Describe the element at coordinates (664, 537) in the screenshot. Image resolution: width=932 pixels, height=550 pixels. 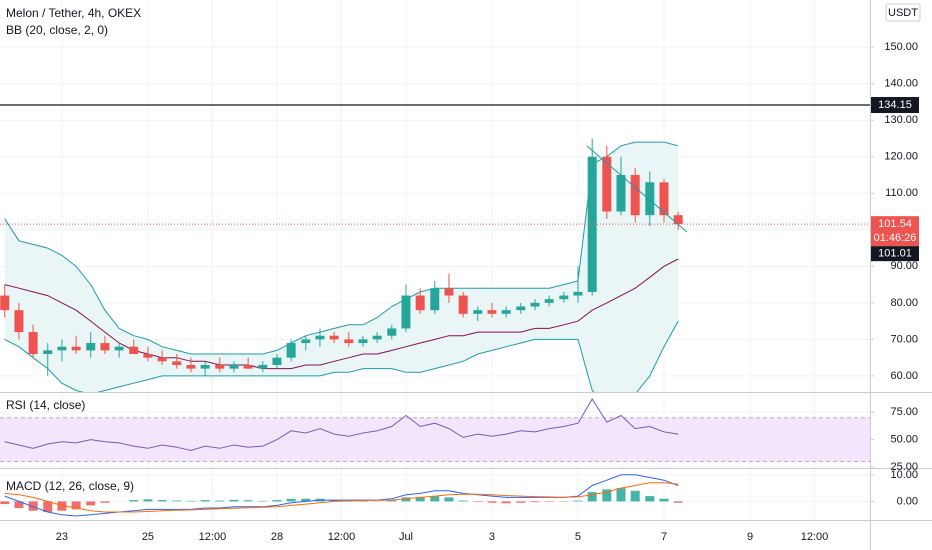
I see `x-tick-label: 7` at that location.